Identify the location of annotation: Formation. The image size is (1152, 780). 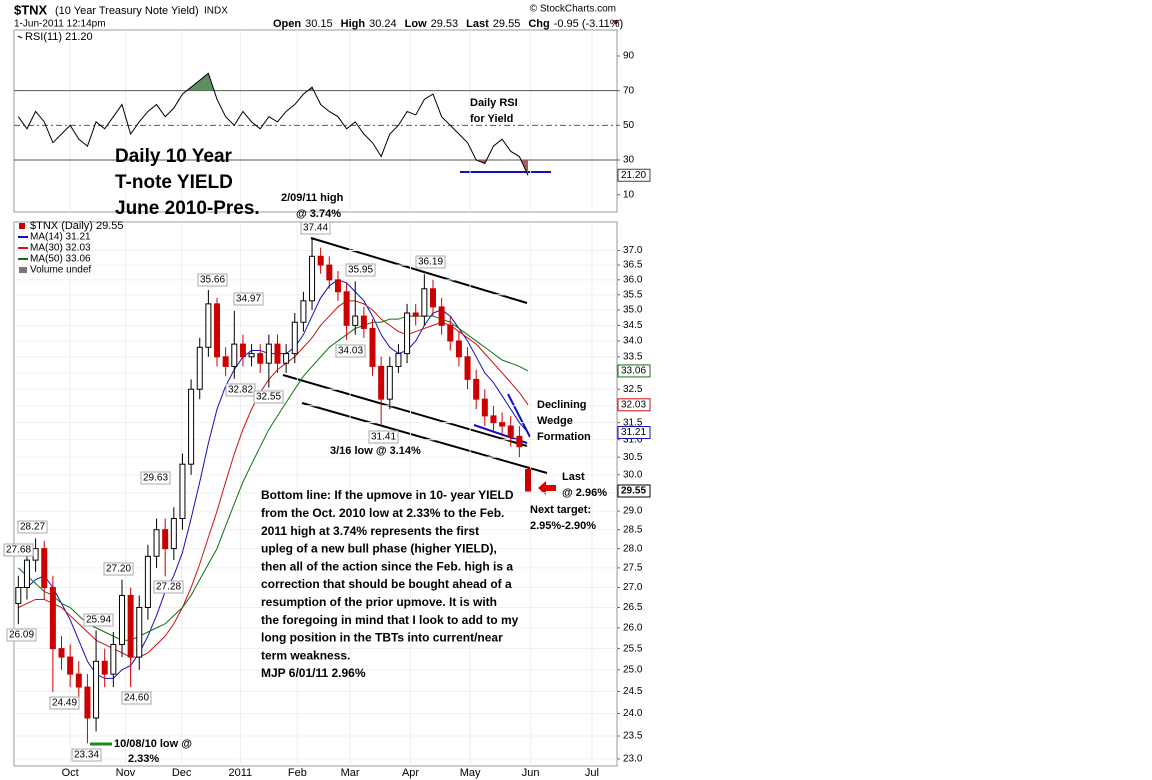
(564, 437).